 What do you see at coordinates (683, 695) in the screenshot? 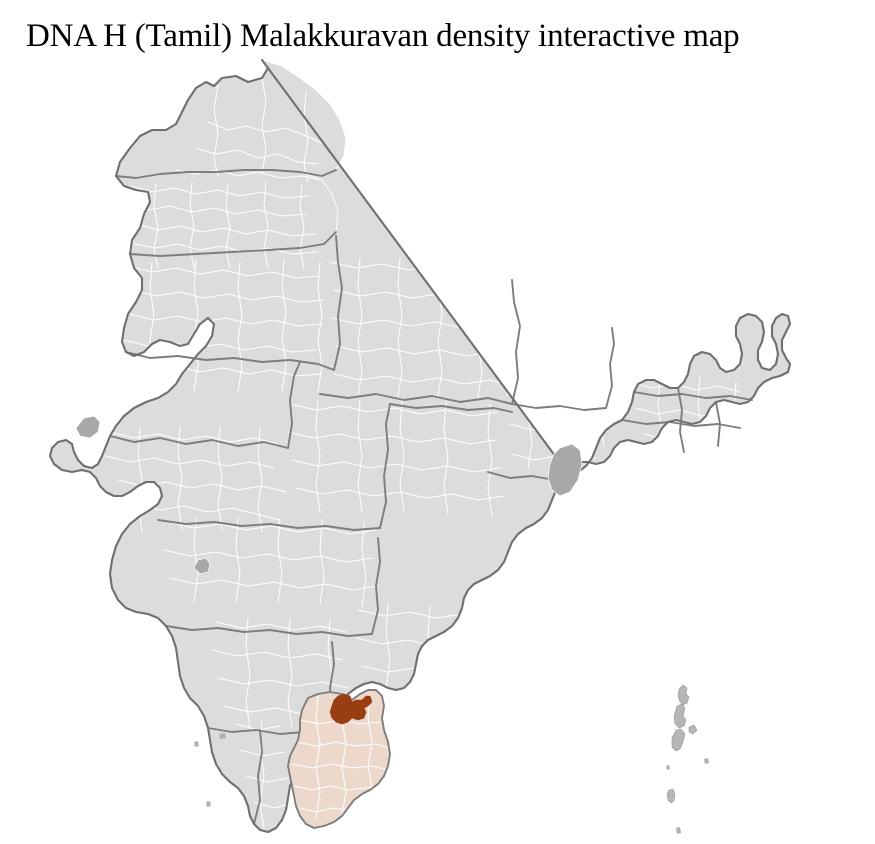
I see `andaman-island-north` at bounding box center [683, 695].